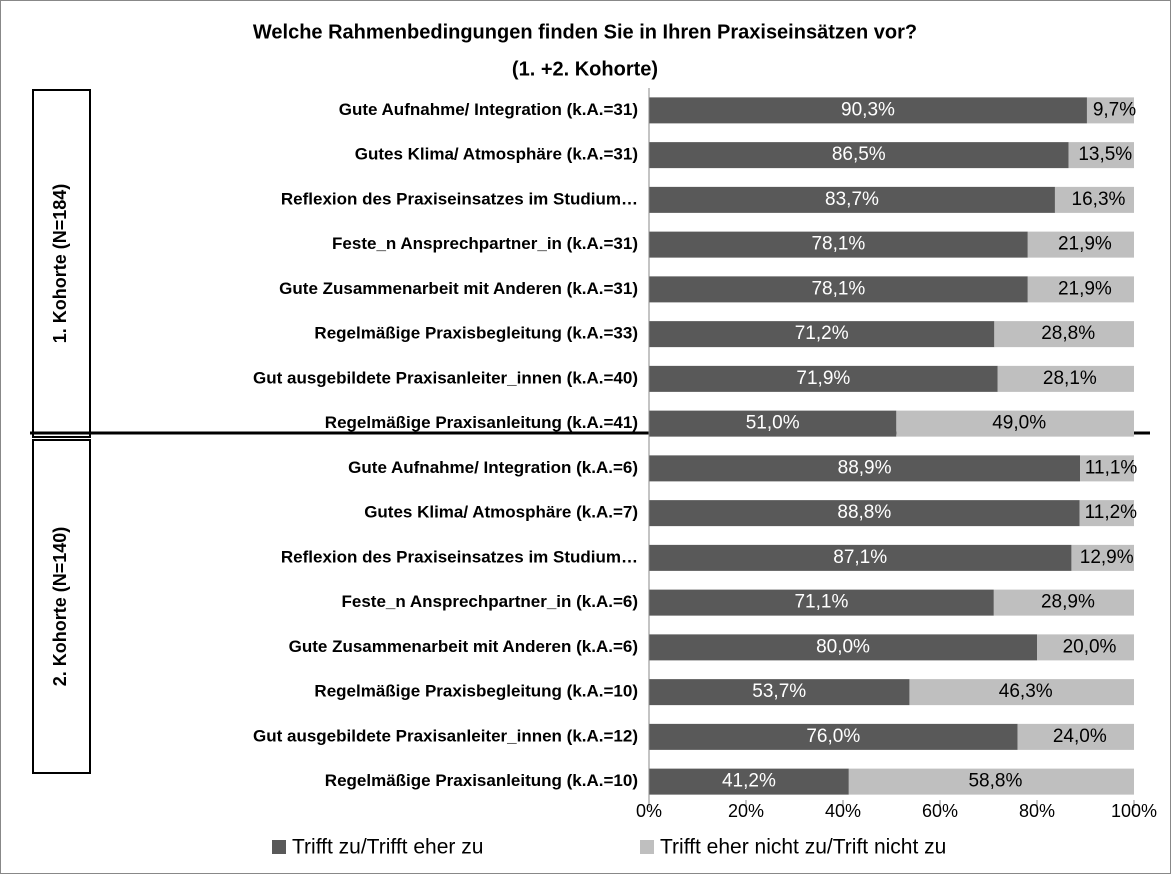 Image resolution: width=1171 pixels, height=874 pixels. Describe the element at coordinates (1099, 199) in the screenshot. I see `value-label: 16,3%` at that location.